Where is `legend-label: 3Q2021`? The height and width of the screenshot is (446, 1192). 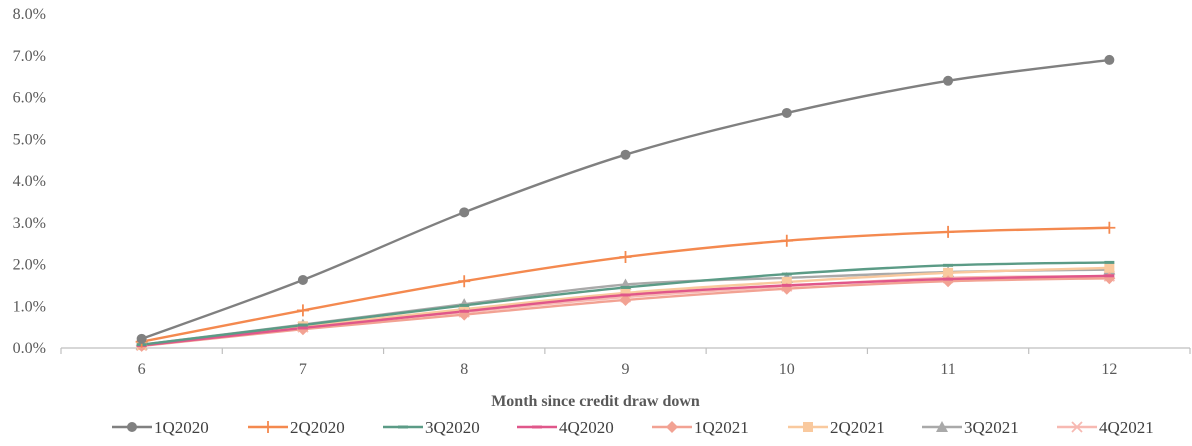
legend-label: 3Q2021 is located at coordinates (991, 427).